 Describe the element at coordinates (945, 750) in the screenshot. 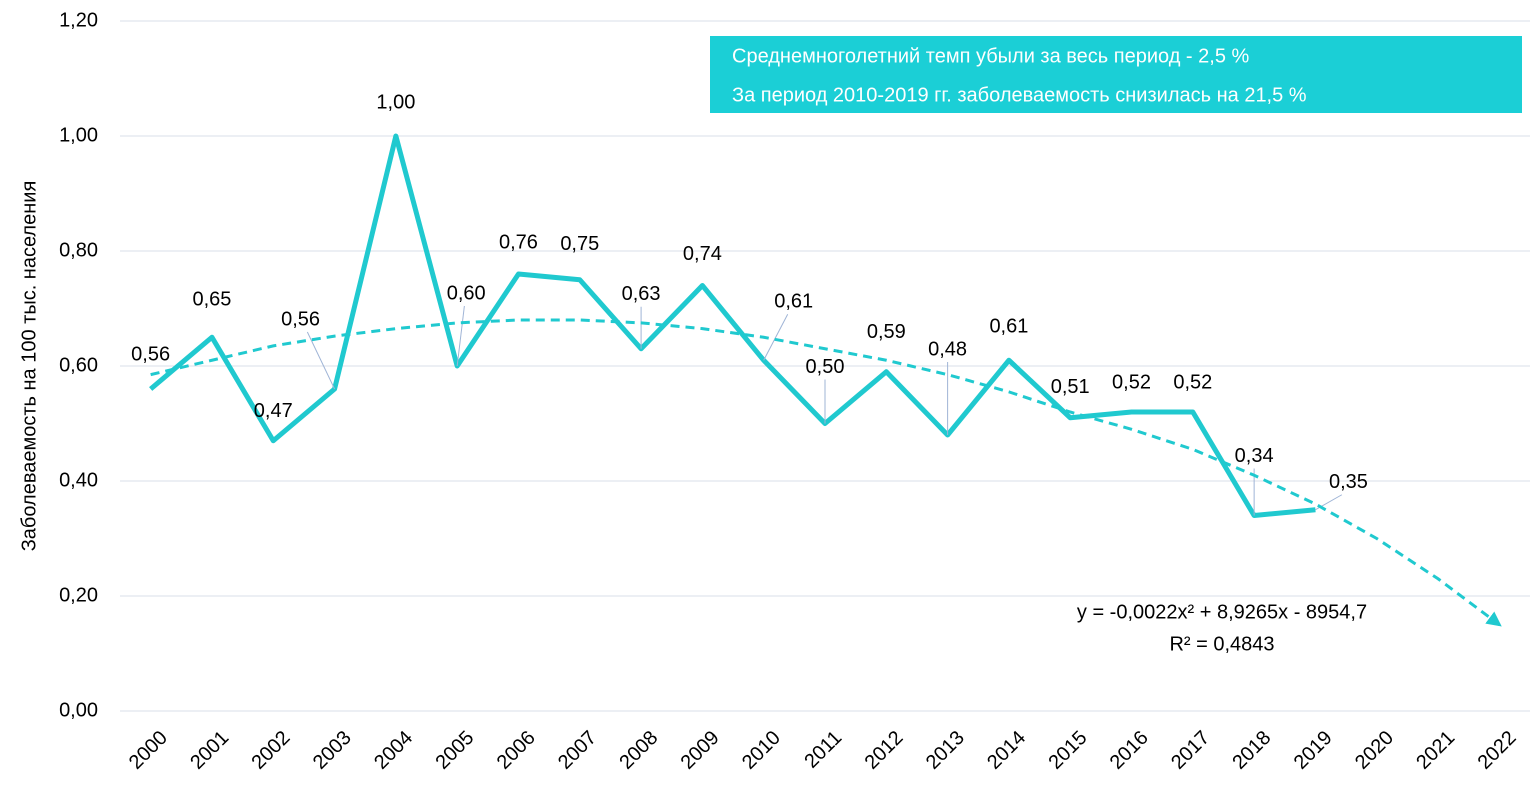

I see `x-tick-label: 2013` at that location.